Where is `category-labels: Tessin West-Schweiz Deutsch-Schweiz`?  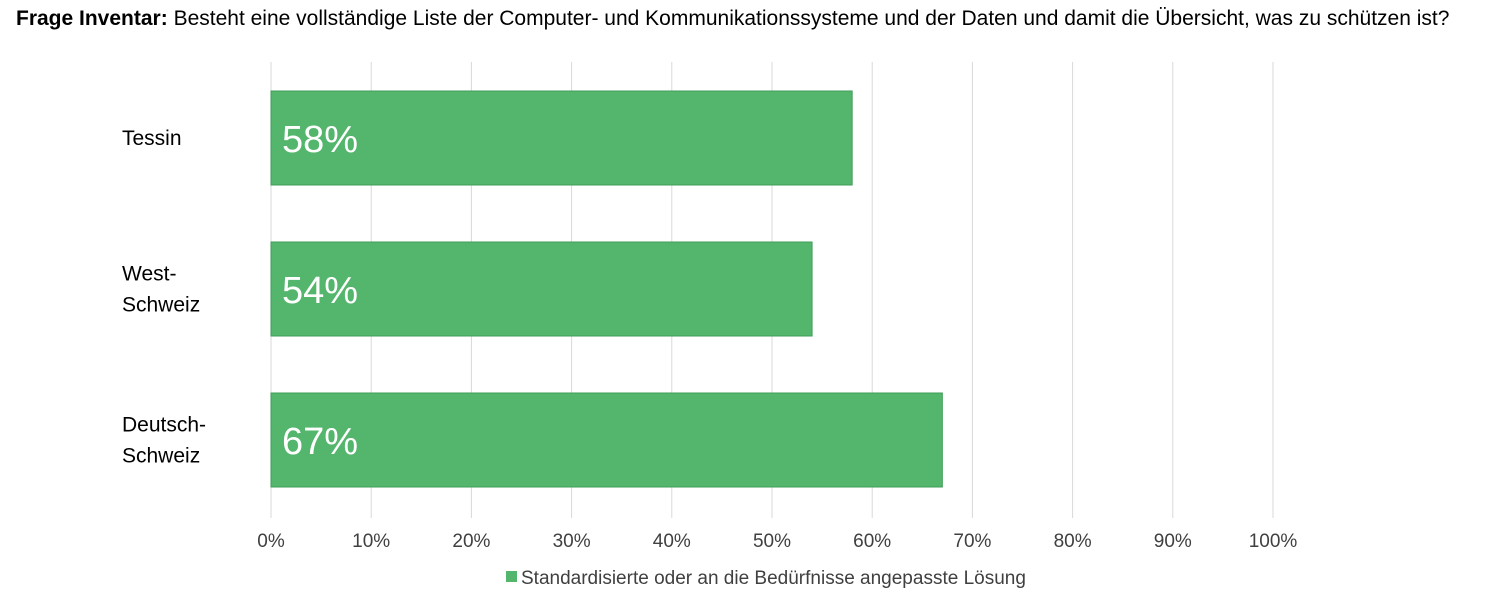
category-labels: Tessin West-Schweiz Deutsch-Schweiz is located at coordinates (164, 297).